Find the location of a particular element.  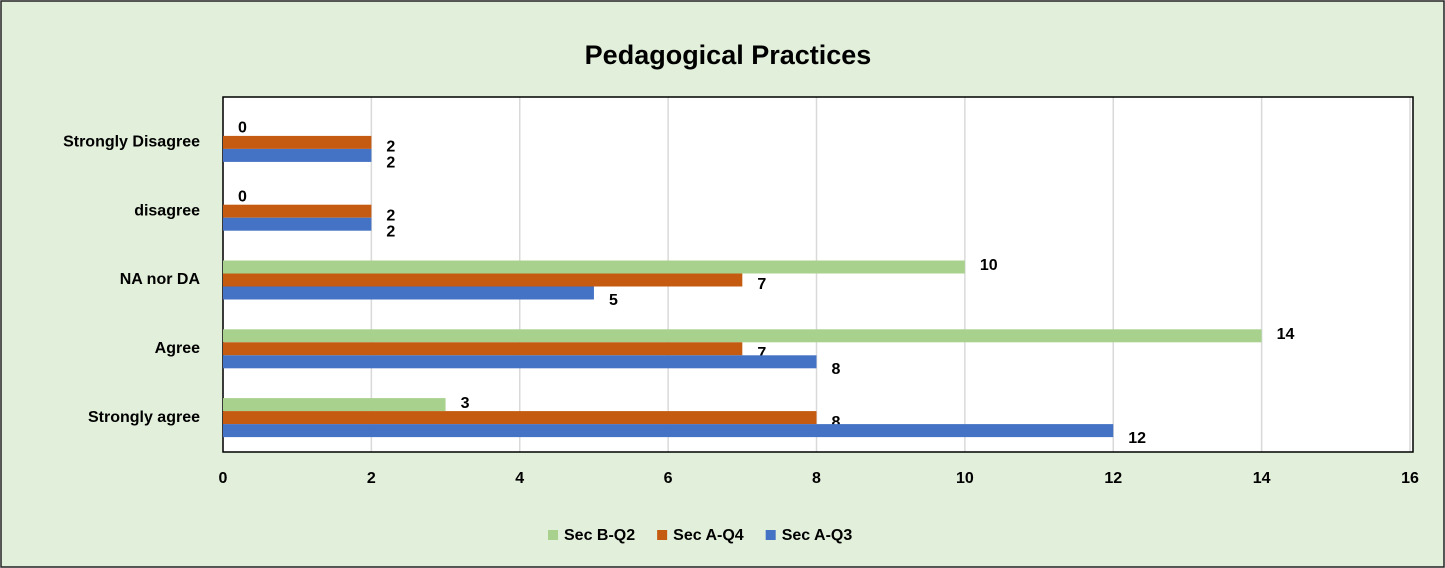

y-tick-label: disagree is located at coordinates (167, 210).